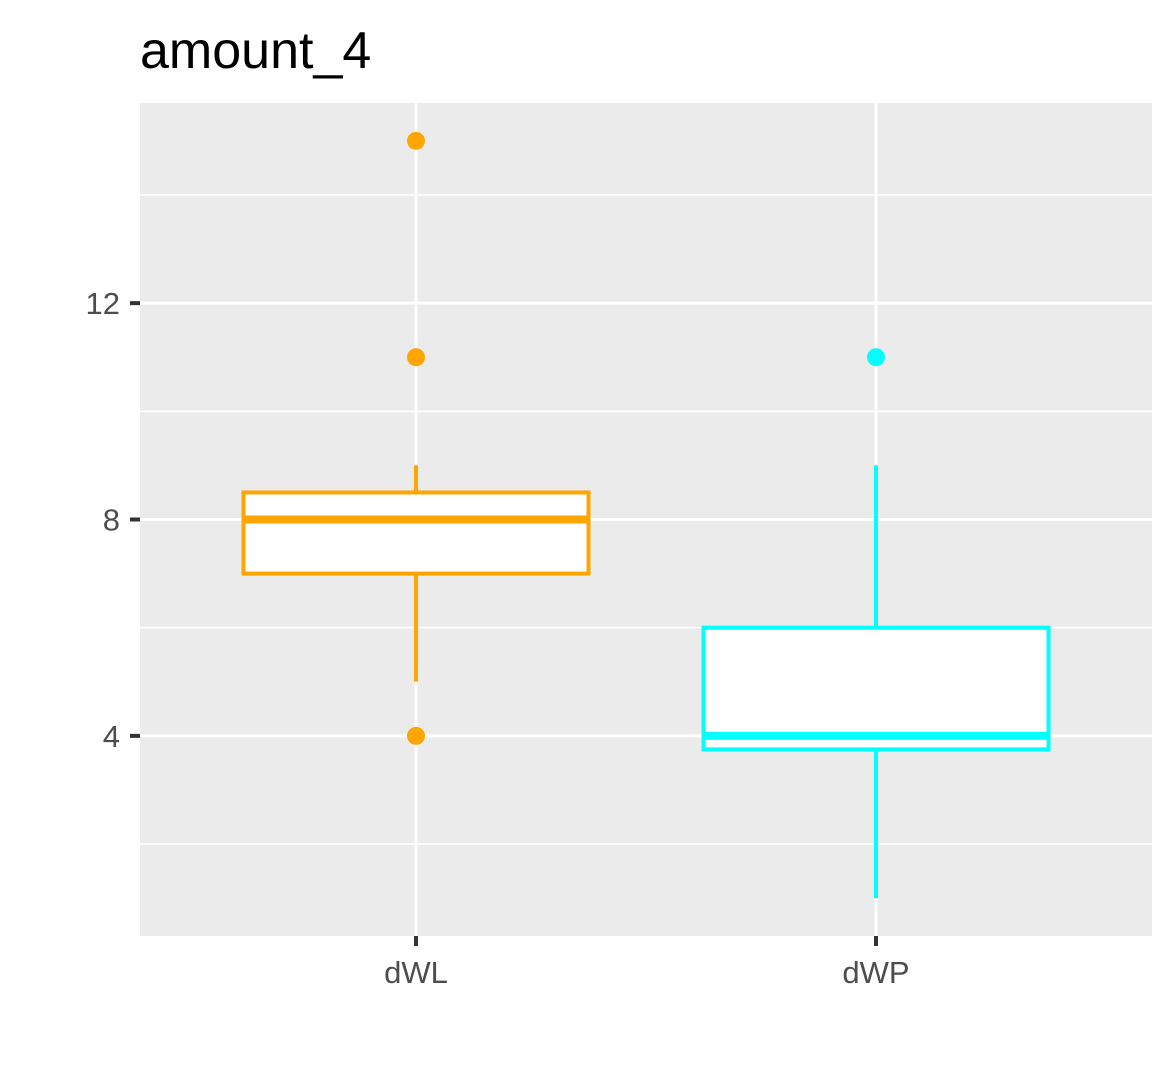 The width and height of the screenshot is (1175, 1075). What do you see at coordinates (103, 303) in the screenshot?
I see `y-tick-label: 12` at bounding box center [103, 303].